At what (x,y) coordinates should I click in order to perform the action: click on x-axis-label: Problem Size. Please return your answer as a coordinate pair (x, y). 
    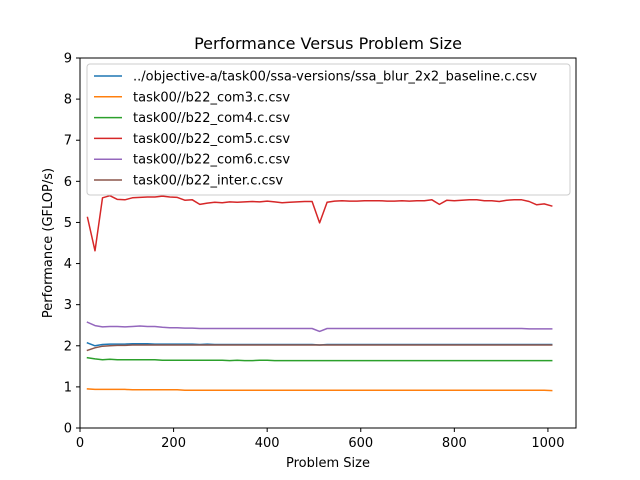
    Looking at the image, I should click on (328, 463).